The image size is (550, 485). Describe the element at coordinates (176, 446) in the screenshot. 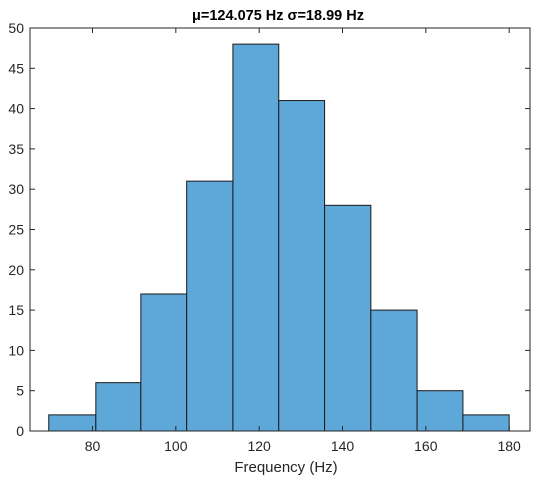

I see `x-tick-label: 100` at that location.